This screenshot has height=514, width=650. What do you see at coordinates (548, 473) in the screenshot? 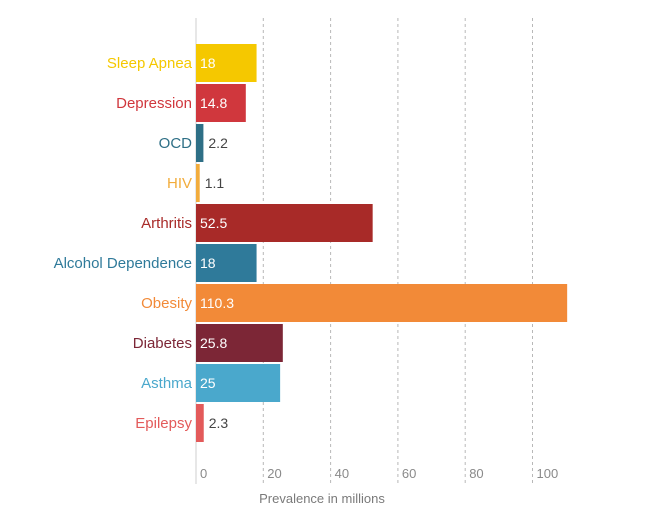
I see `x-tick-label-100: 100` at bounding box center [548, 473].